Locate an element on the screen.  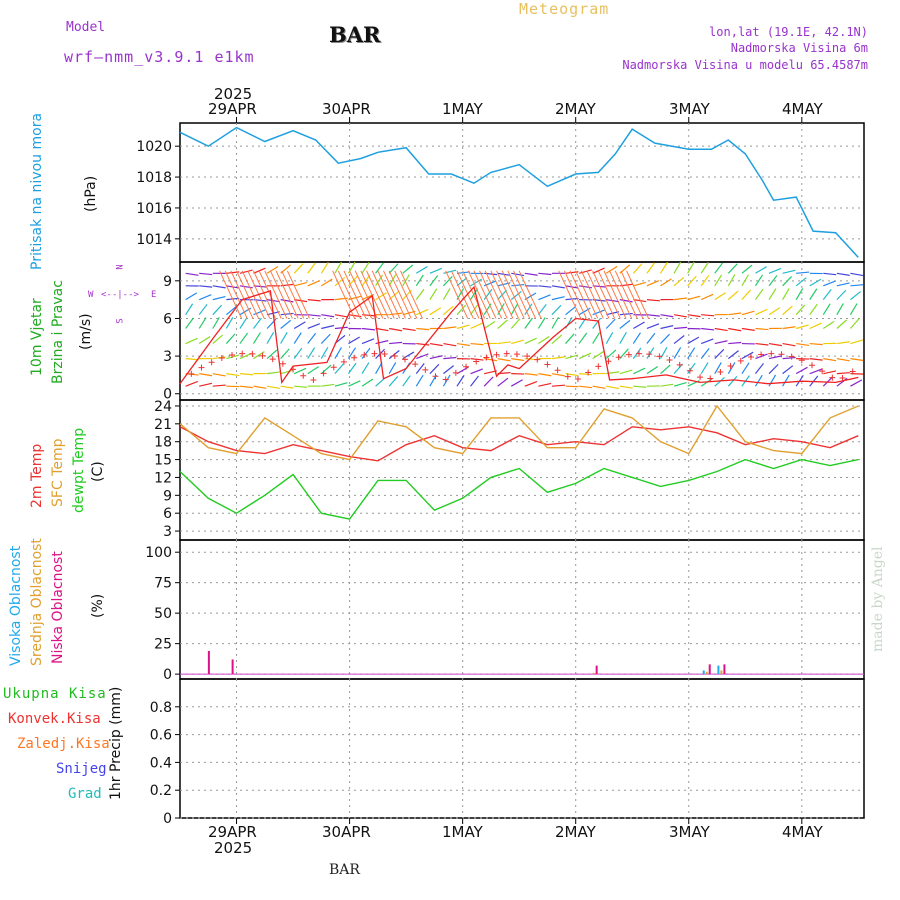
temp-sfc-line is located at coordinates (519, 432).